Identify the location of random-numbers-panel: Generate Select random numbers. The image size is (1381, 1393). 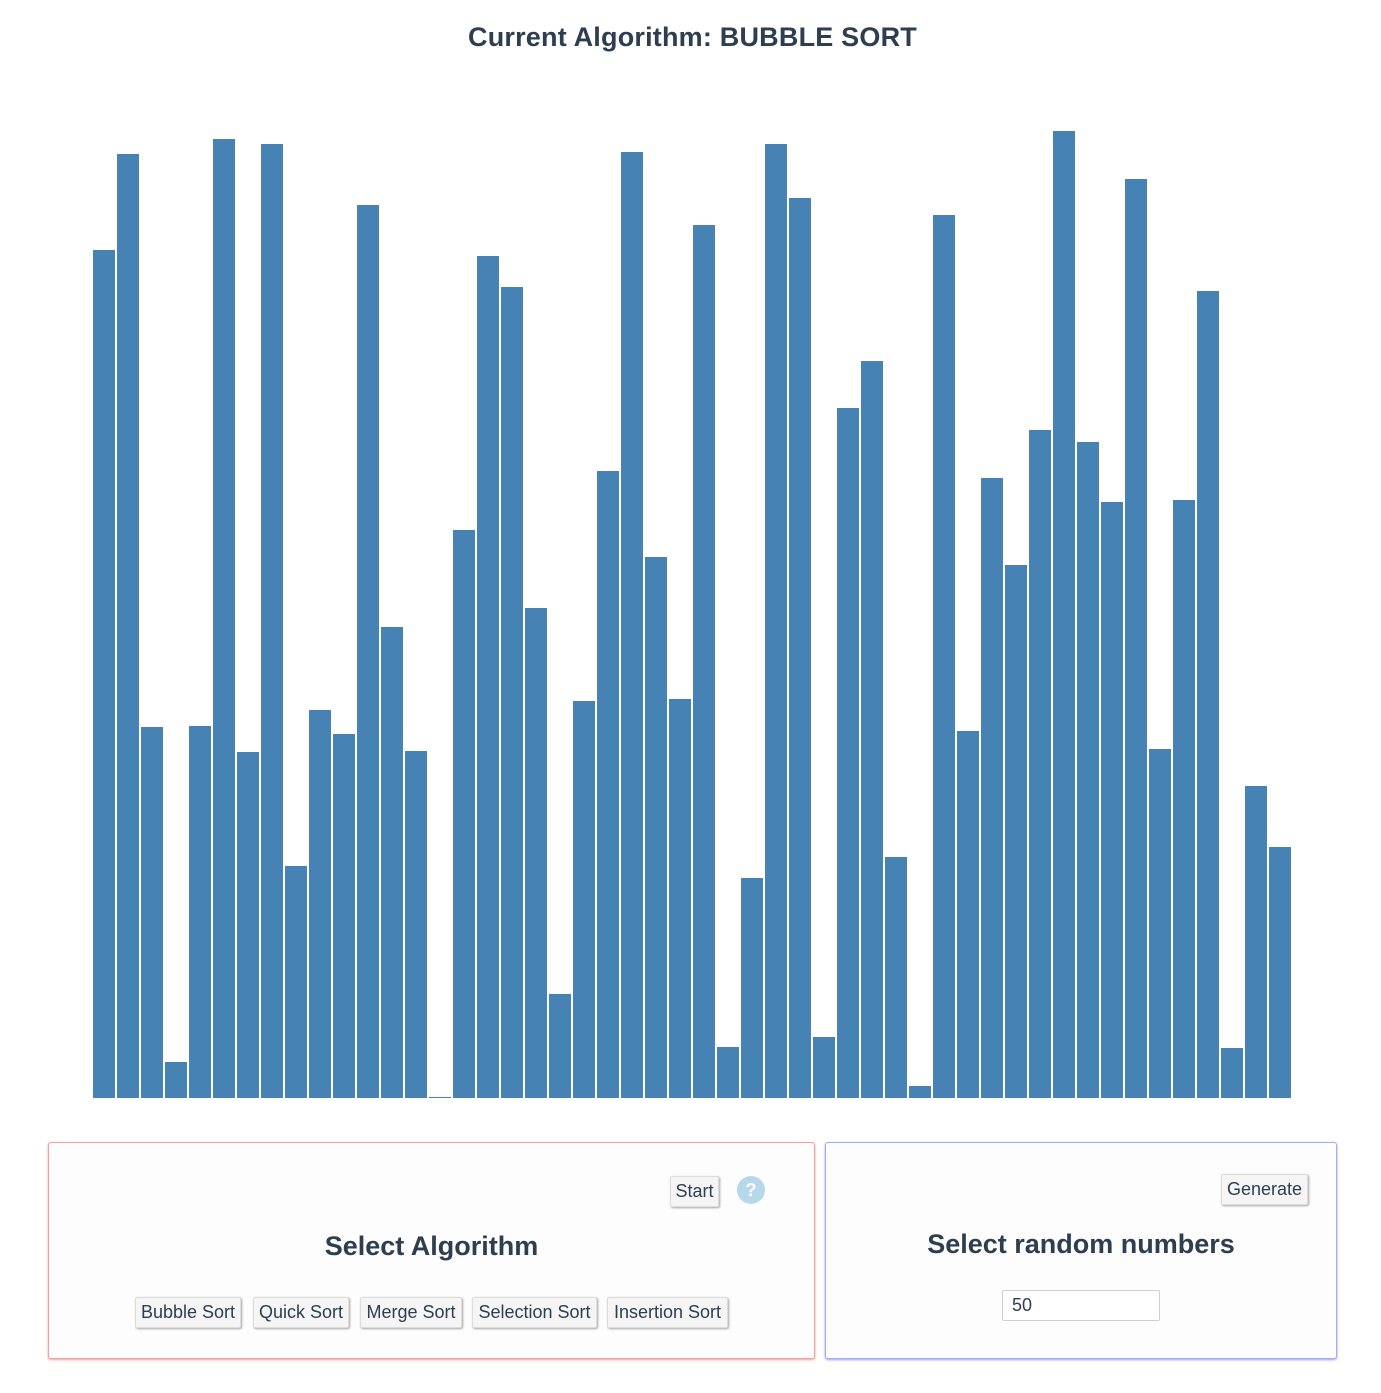
(1081, 1250).